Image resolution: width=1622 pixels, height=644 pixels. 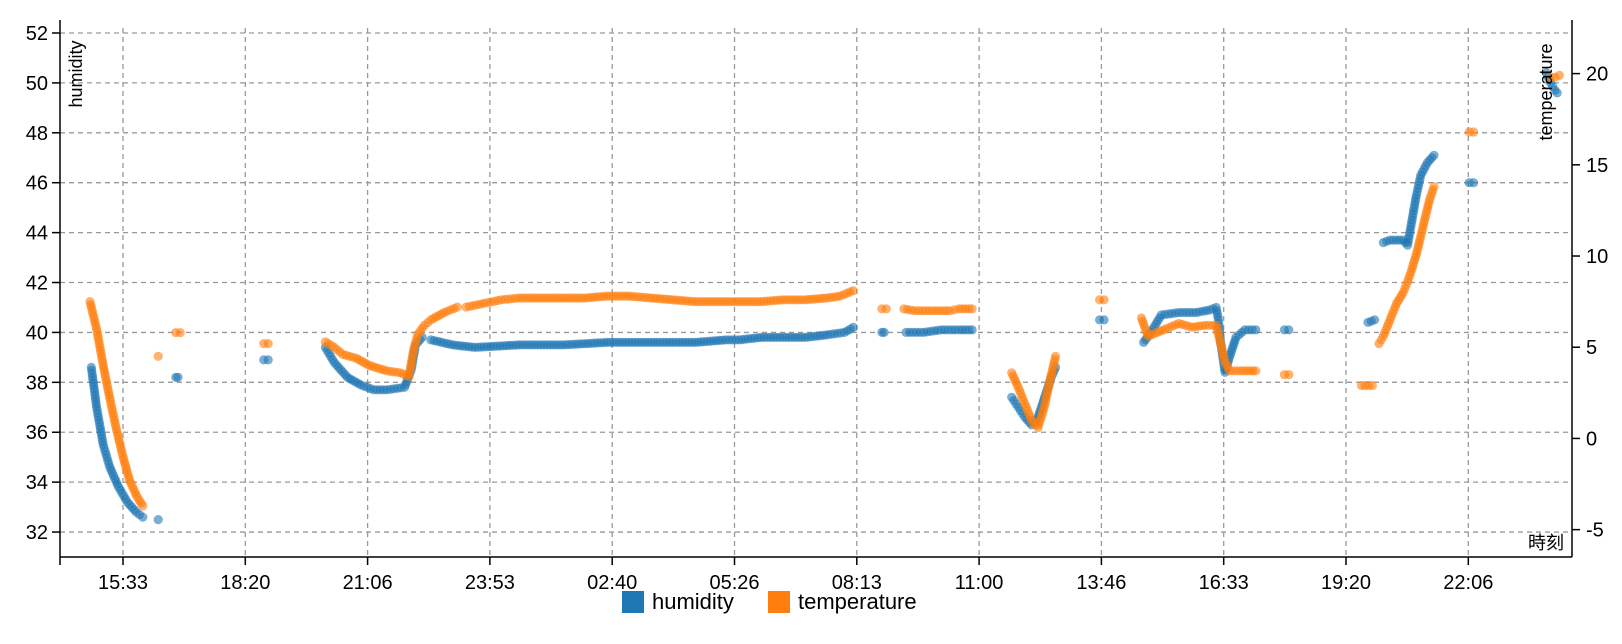 I want to click on x-tick-label: 05:26, so click(x=734, y=583).